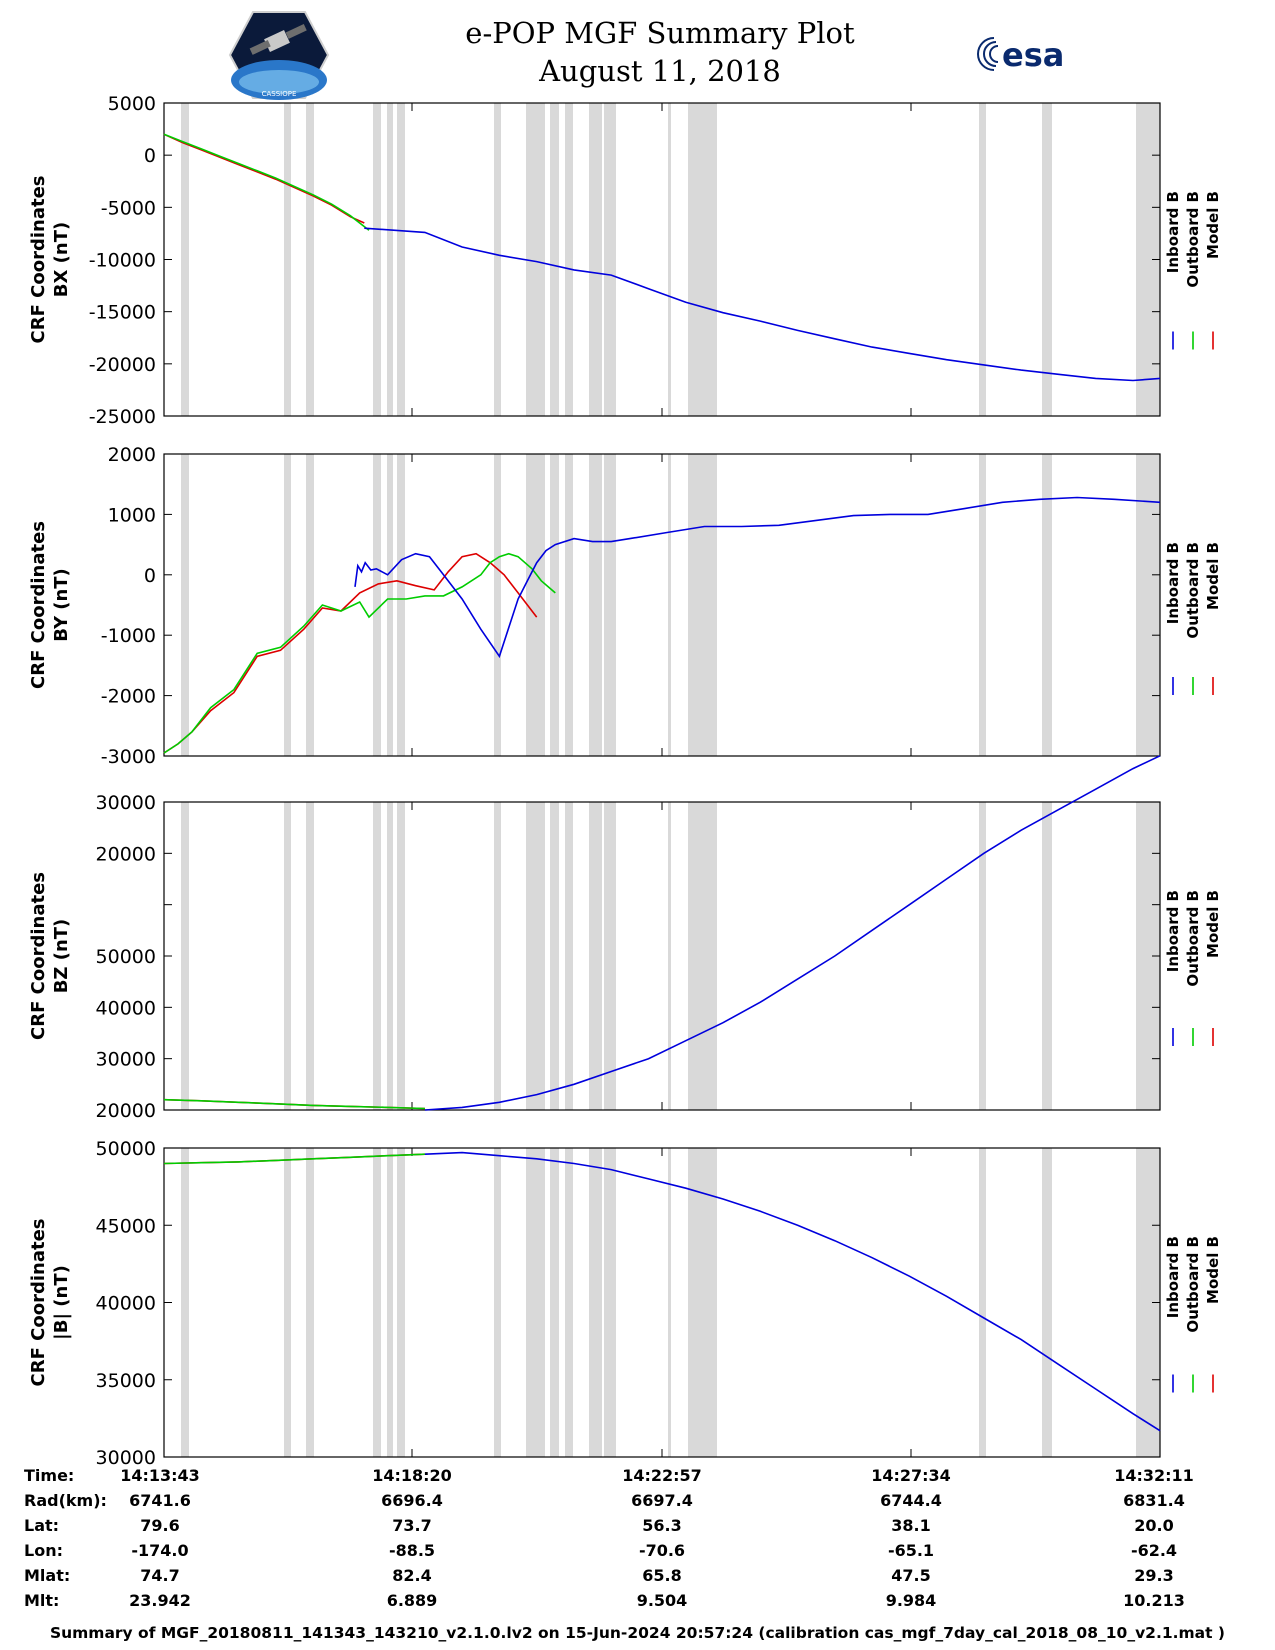 The height and width of the screenshot is (1650, 1275). Describe the element at coordinates (61, 956) in the screenshot. I see `y-axis-label-line2: BZ (nT)` at that location.